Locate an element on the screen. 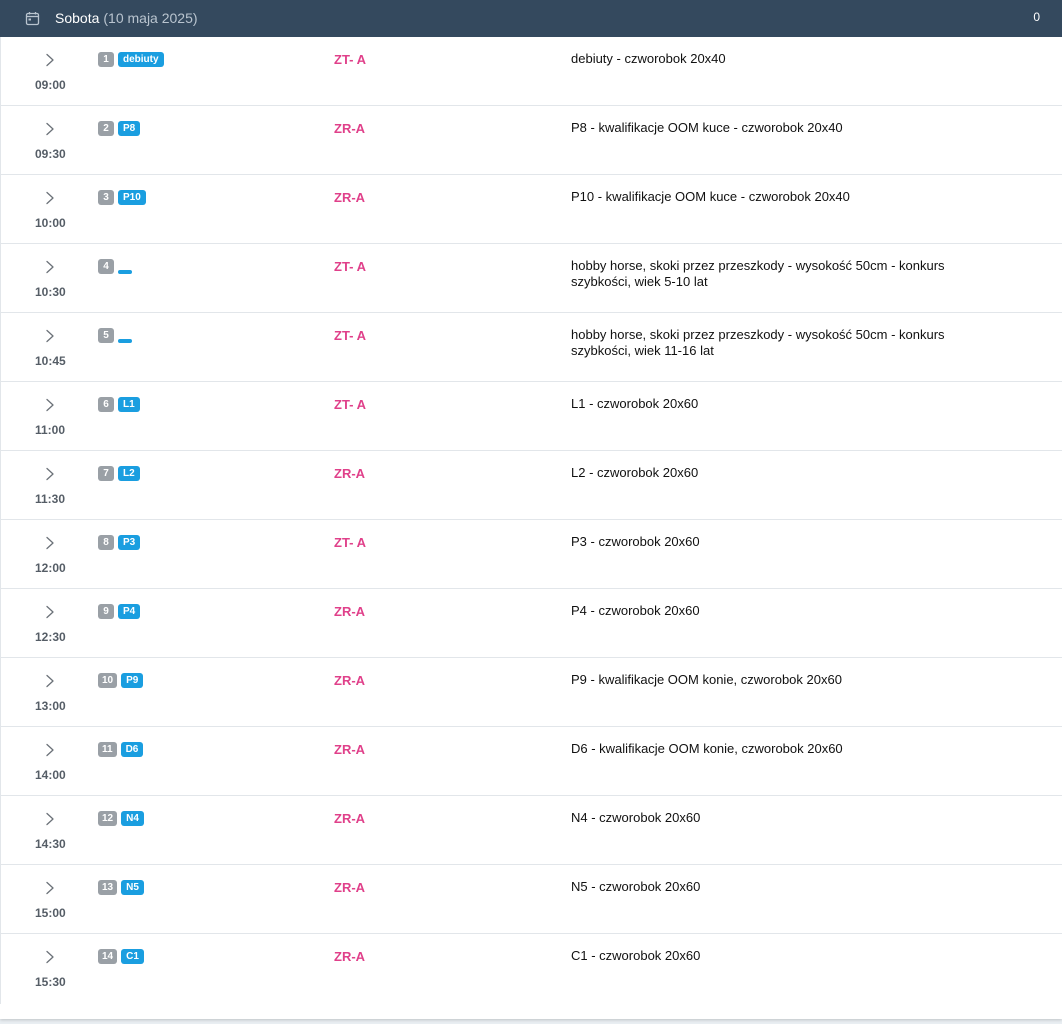 Image resolution: width=1062 pixels, height=1024 pixels. competition-row: 11:30 7 L2 ZR-A L2 - czworobok 20x60 is located at coordinates (531, 485).